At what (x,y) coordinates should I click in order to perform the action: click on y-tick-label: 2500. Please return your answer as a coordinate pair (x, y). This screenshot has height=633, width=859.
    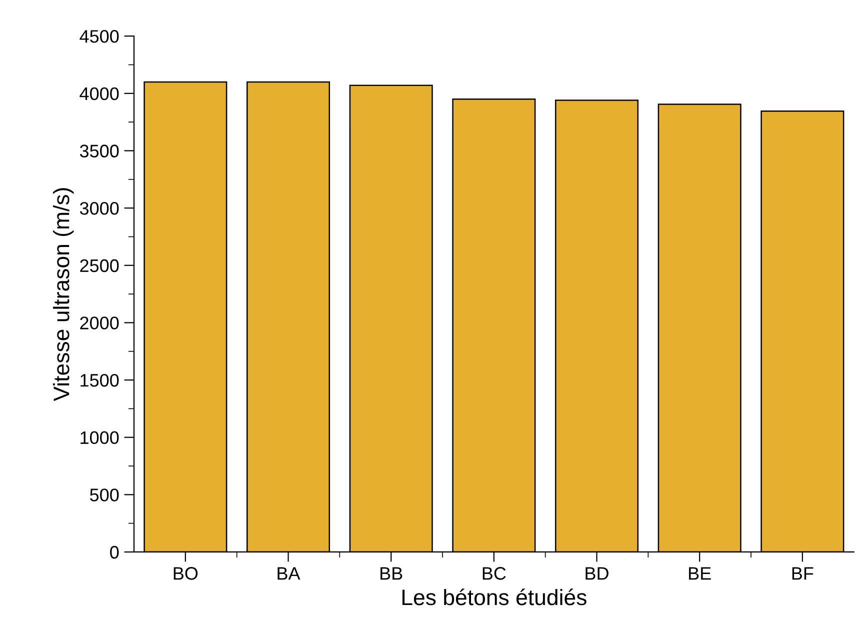
    Looking at the image, I should click on (99, 265).